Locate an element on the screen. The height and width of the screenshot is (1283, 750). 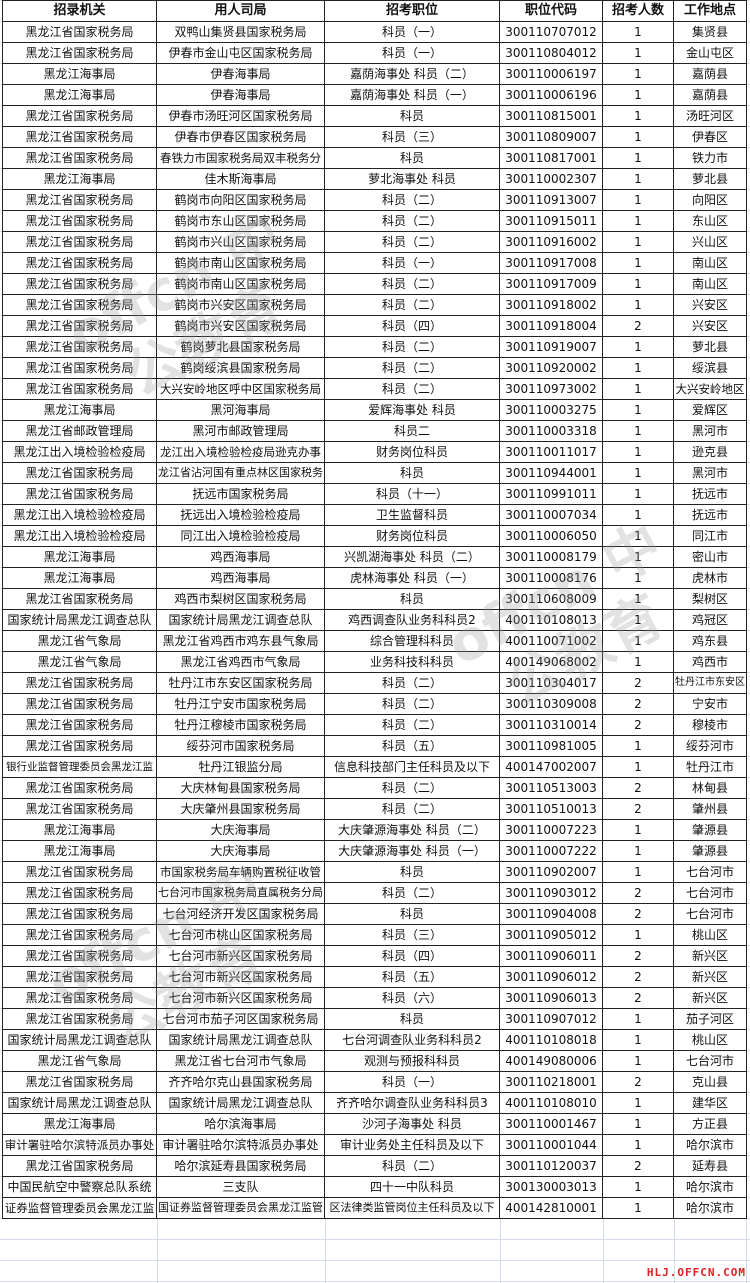
cell-location: 林甸县 is located at coordinates (710, 788).